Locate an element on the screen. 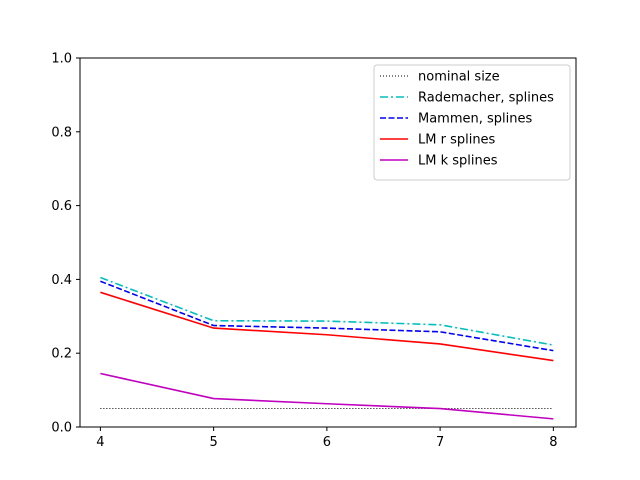  y-axis: 0.0 0.2 0.4 0.6 0.8 1.0 is located at coordinates (65, 244).